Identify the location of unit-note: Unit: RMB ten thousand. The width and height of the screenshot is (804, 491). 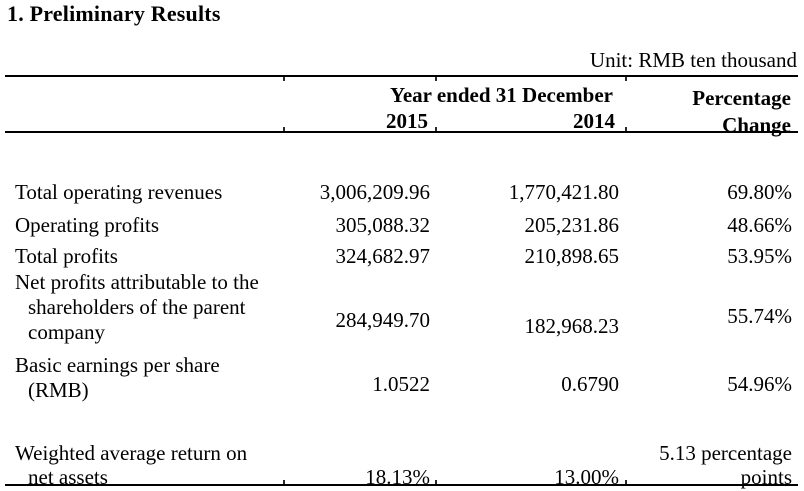
(693, 60).